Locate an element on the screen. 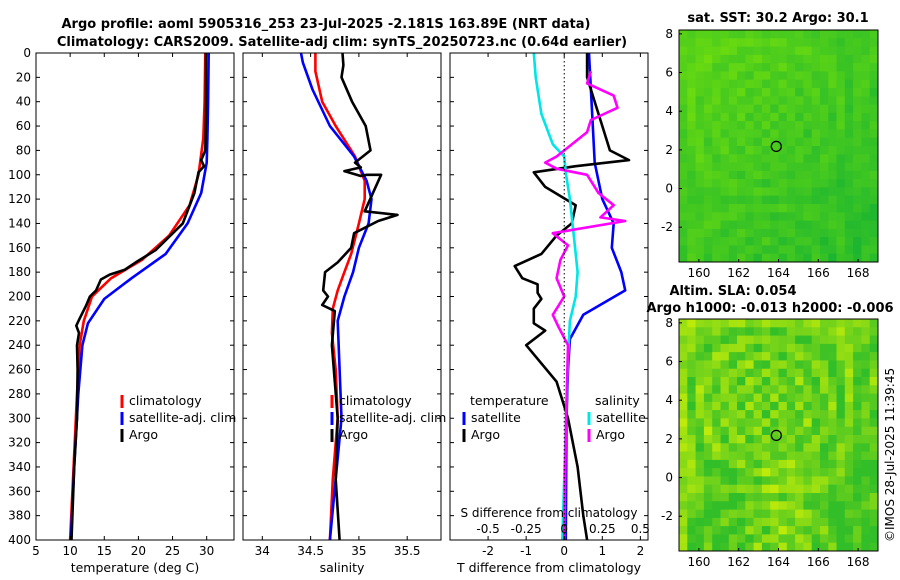 This screenshot has height=580, width=900. temperature-ytick-label: 380 is located at coordinates (19, 516).